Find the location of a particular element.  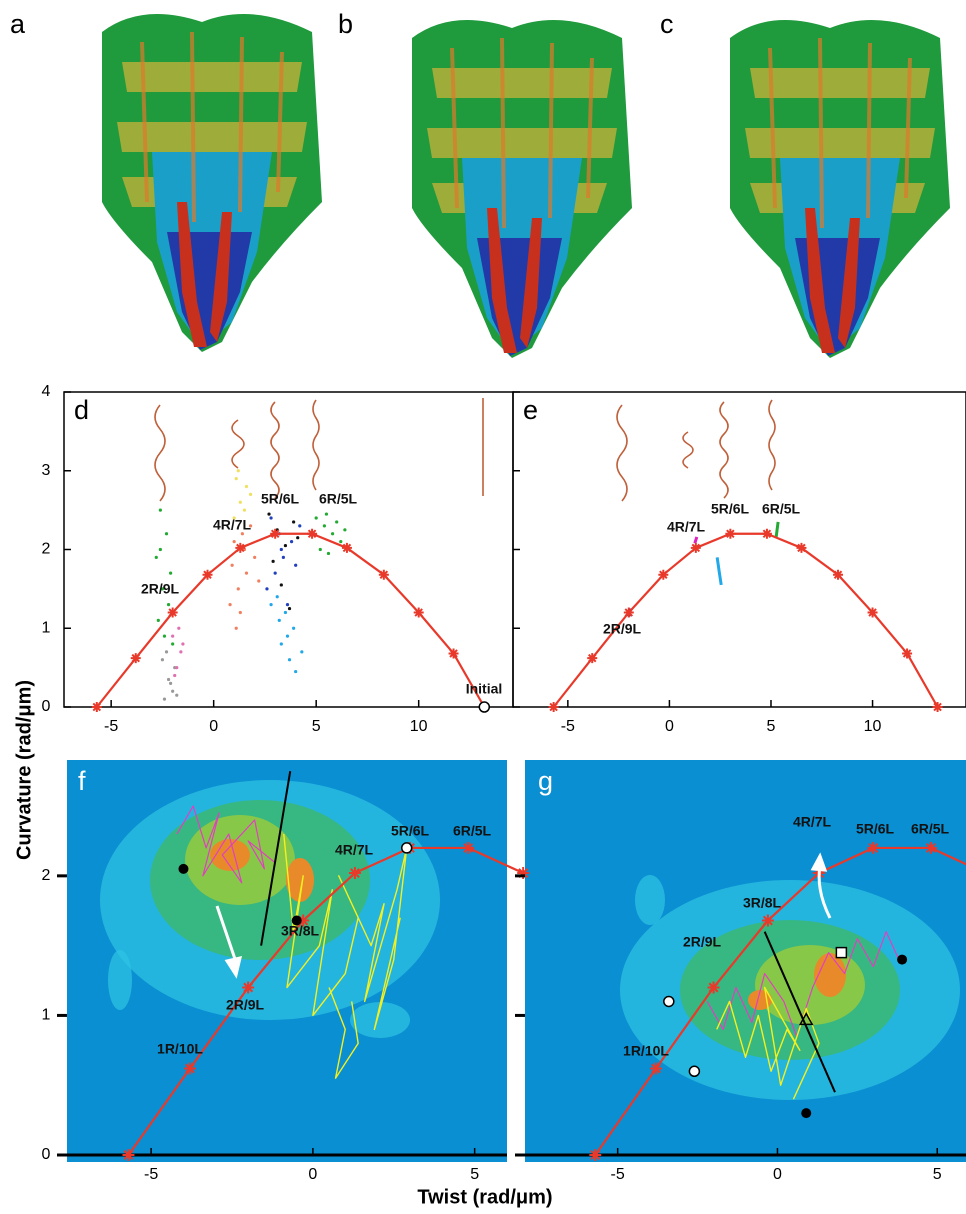

plot-frame is located at coordinates (739, 549).